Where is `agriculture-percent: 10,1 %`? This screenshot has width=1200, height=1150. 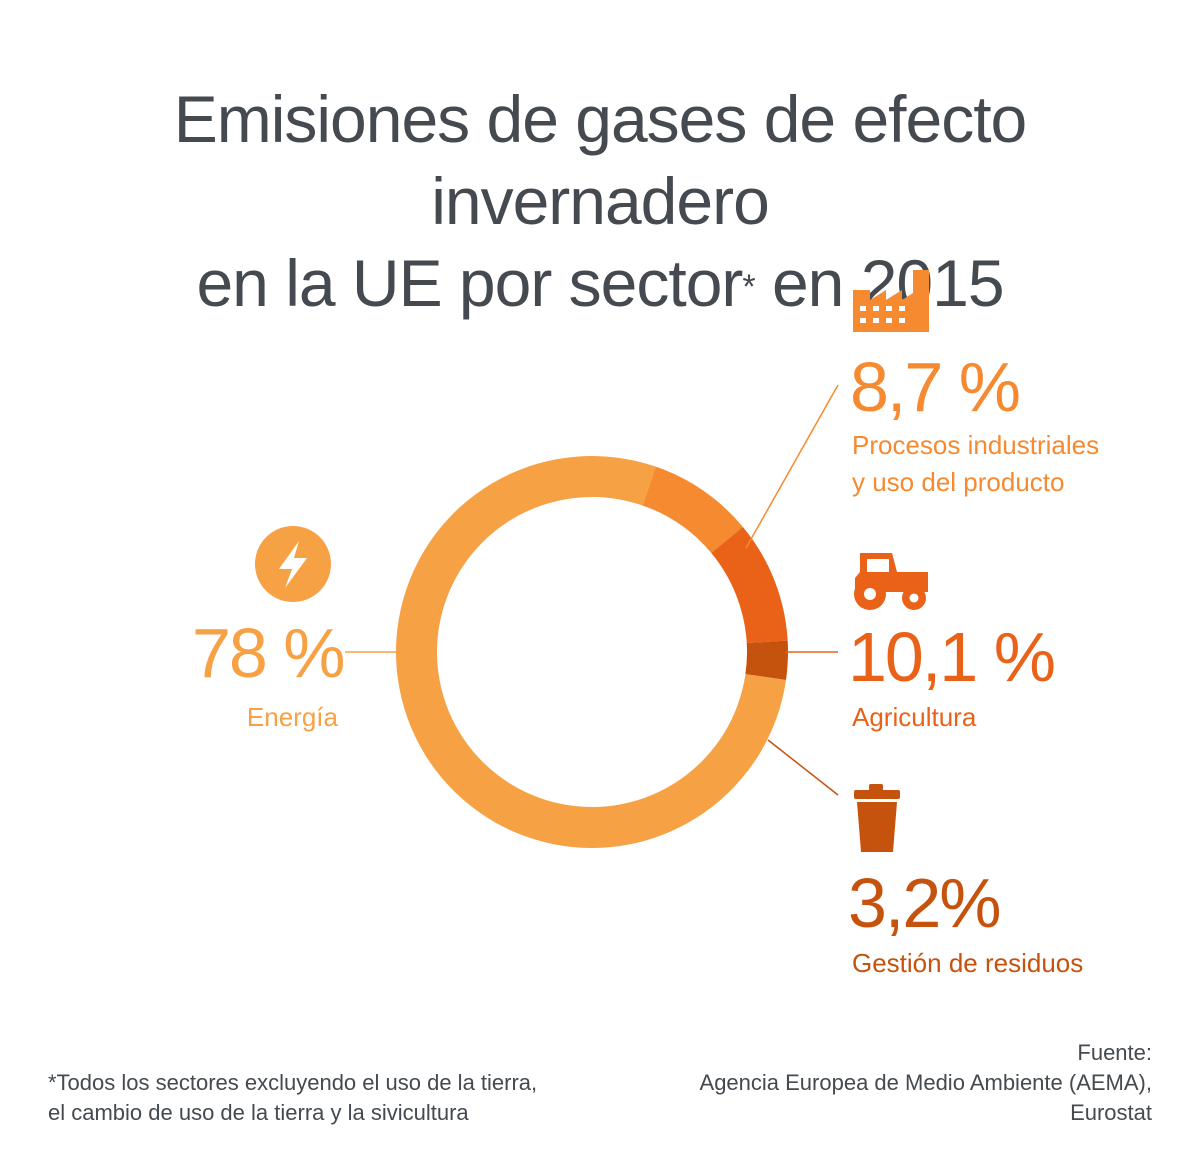 agriculture-percent: 10,1 % is located at coordinates (952, 657).